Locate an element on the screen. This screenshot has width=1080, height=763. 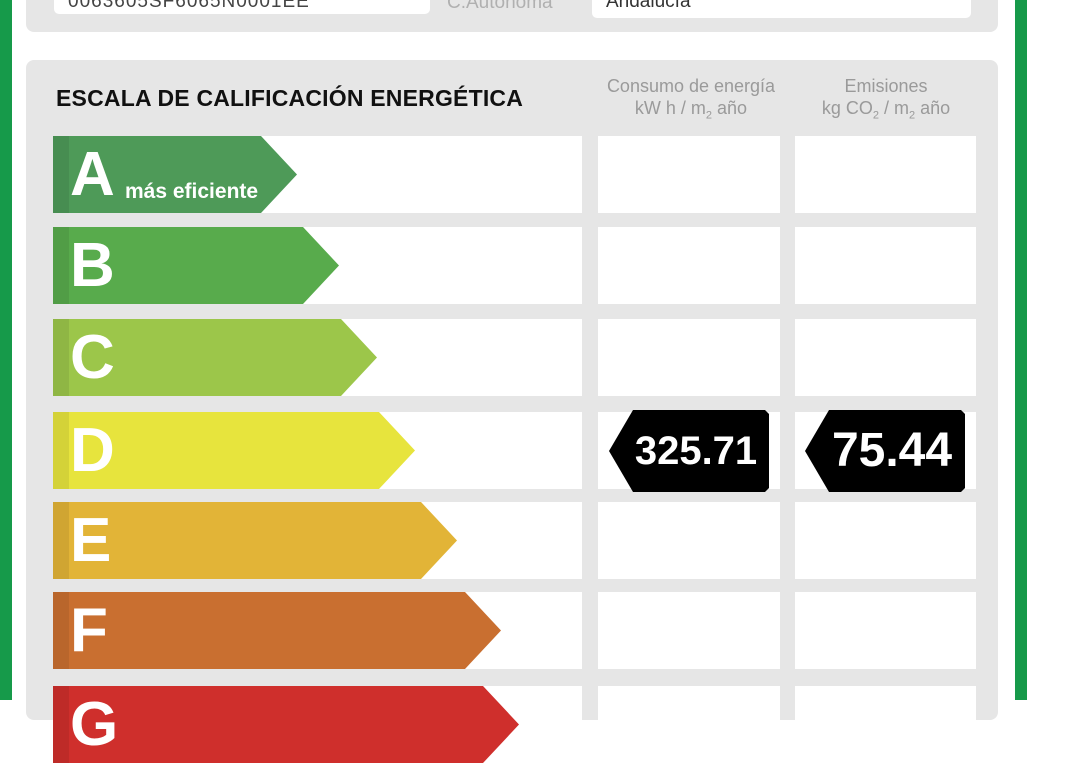
scale-title: ESCALA DE CALIFICACIÓN ENERGÉTICA is located at coordinates (290, 98).